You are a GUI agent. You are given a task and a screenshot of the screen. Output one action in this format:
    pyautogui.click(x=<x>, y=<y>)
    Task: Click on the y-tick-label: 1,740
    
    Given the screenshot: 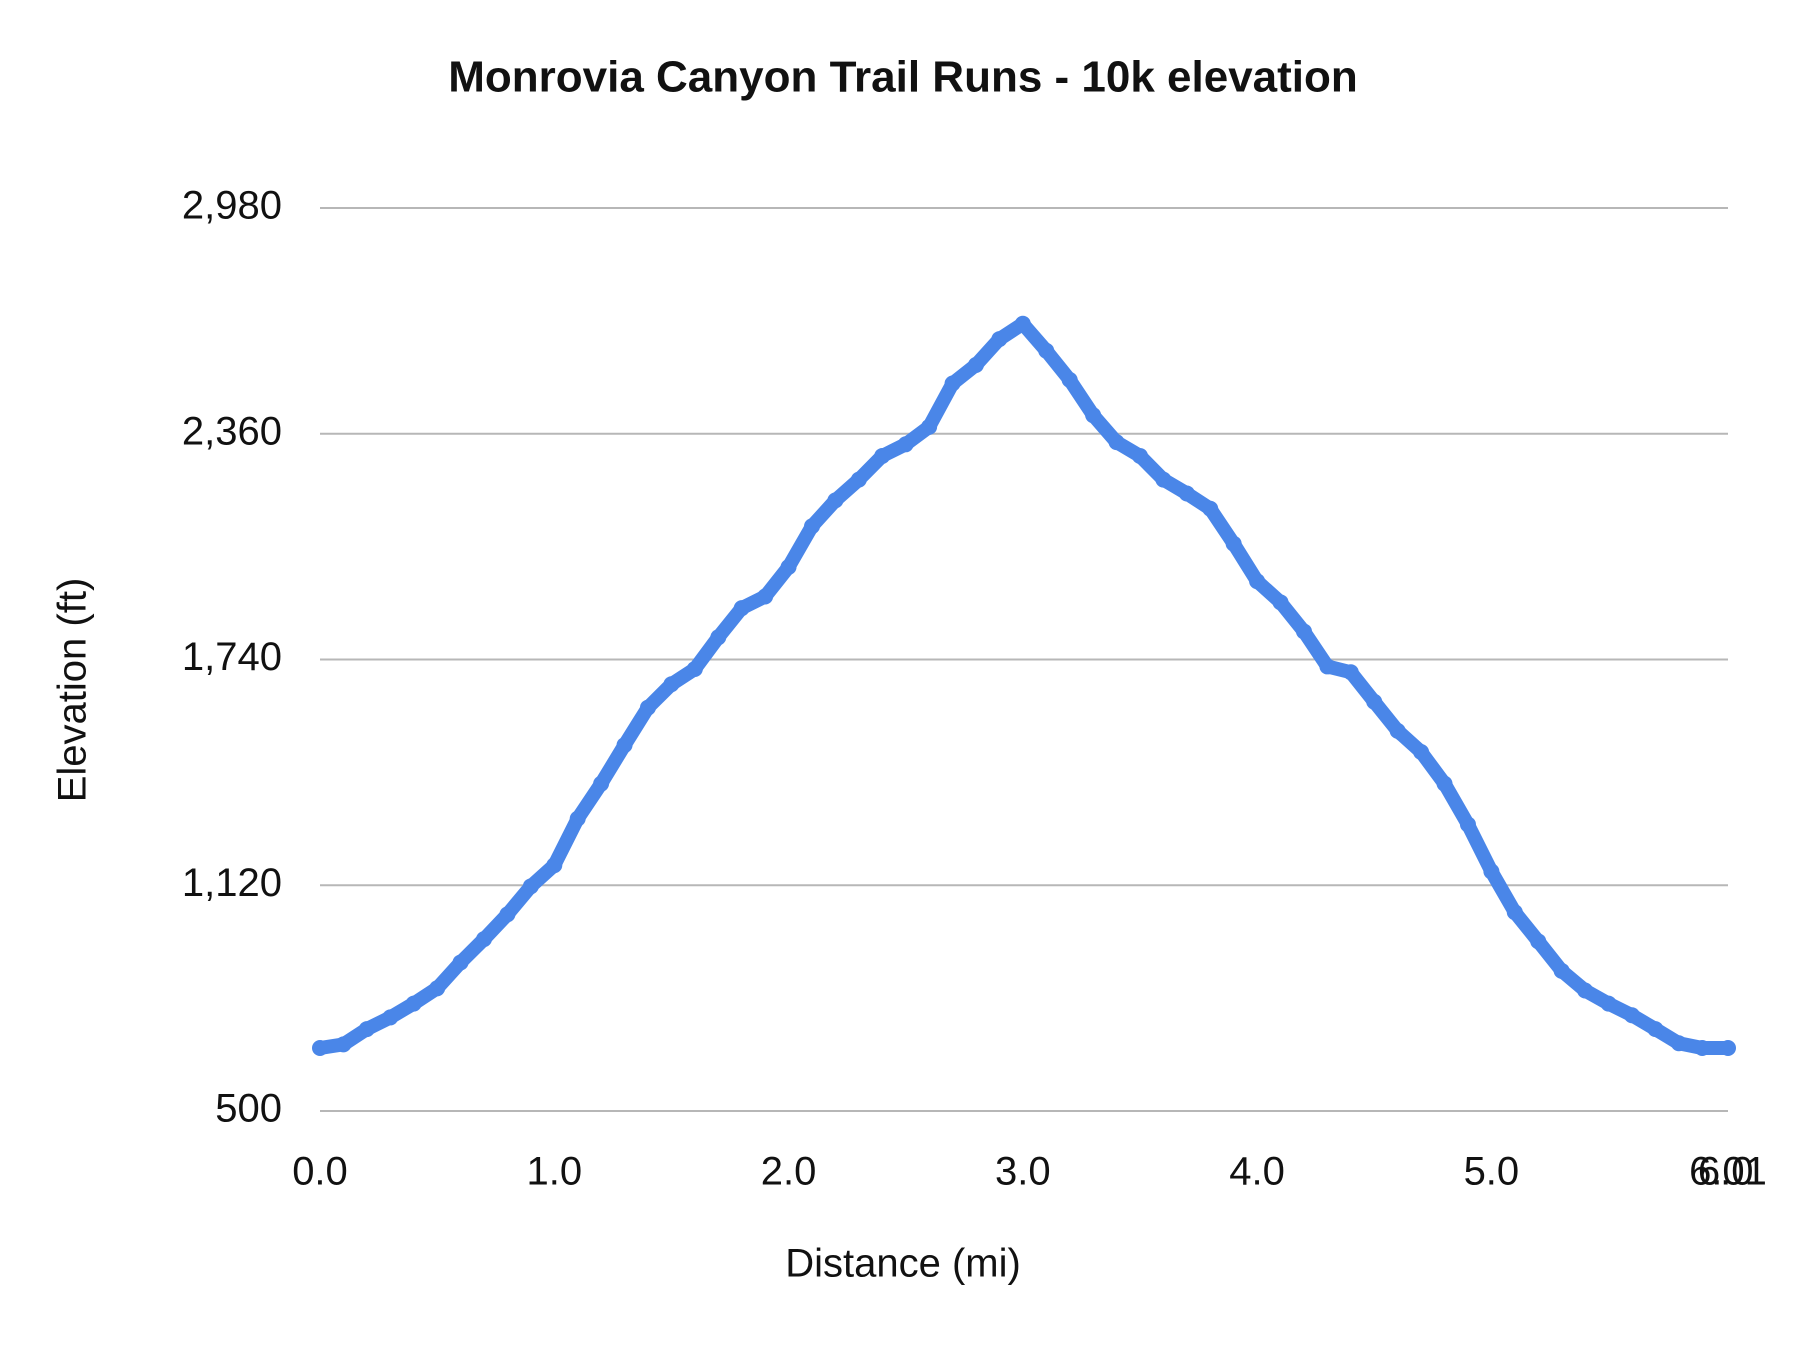 What is the action you would take?
    pyautogui.click(x=232, y=657)
    